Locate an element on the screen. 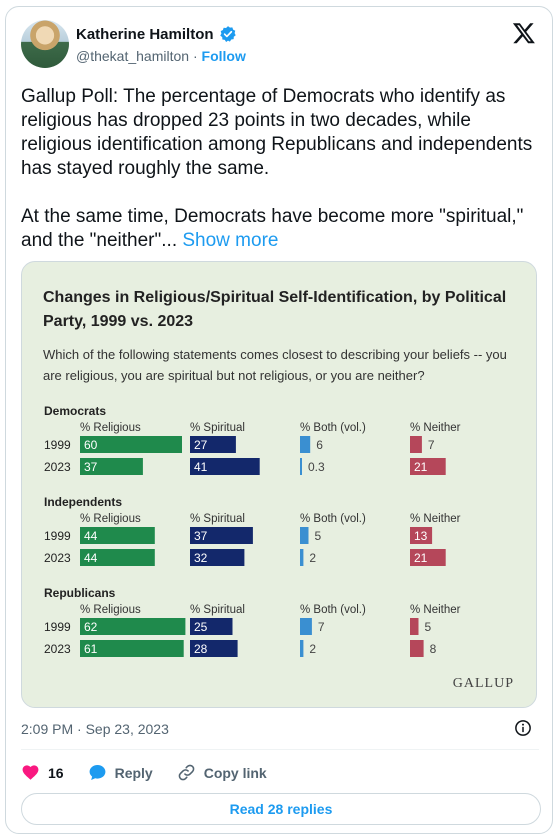  gallup-logo: GALLUP is located at coordinates (483, 683).